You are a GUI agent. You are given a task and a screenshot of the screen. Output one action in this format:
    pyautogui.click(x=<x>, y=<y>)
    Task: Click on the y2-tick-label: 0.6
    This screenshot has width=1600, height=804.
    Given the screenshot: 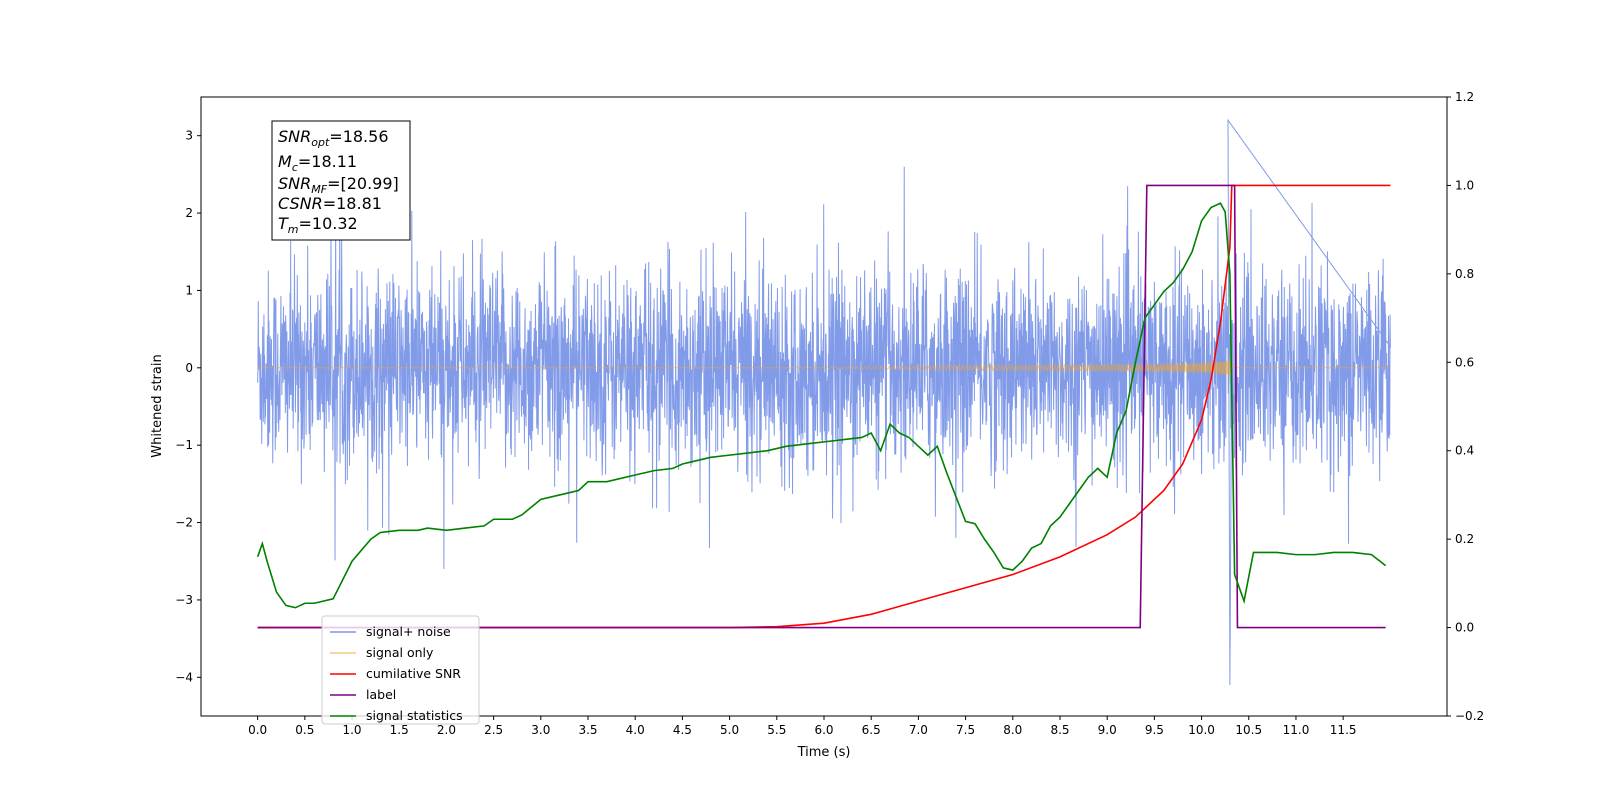 What is the action you would take?
    pyautogui.click(x=1464, y=362)
    